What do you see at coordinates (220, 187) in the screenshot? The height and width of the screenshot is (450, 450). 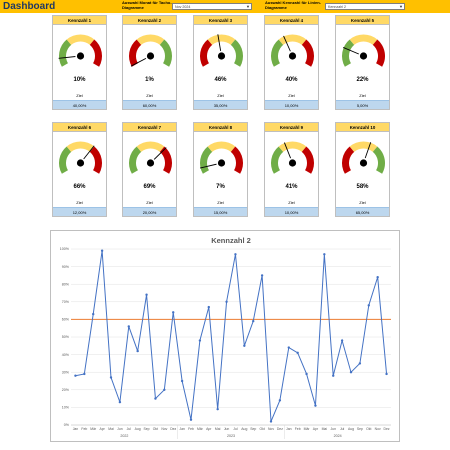 I see `kpi-value: 7%` at bounding box center [220, 187].